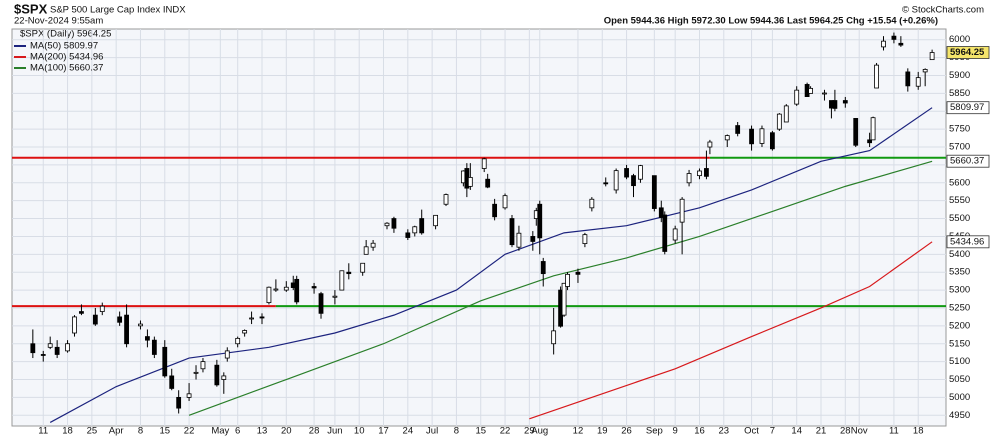 The height and width of the screenshot is (438, 990). I want to click on y-tick-label: 5150, so click(959, 343).